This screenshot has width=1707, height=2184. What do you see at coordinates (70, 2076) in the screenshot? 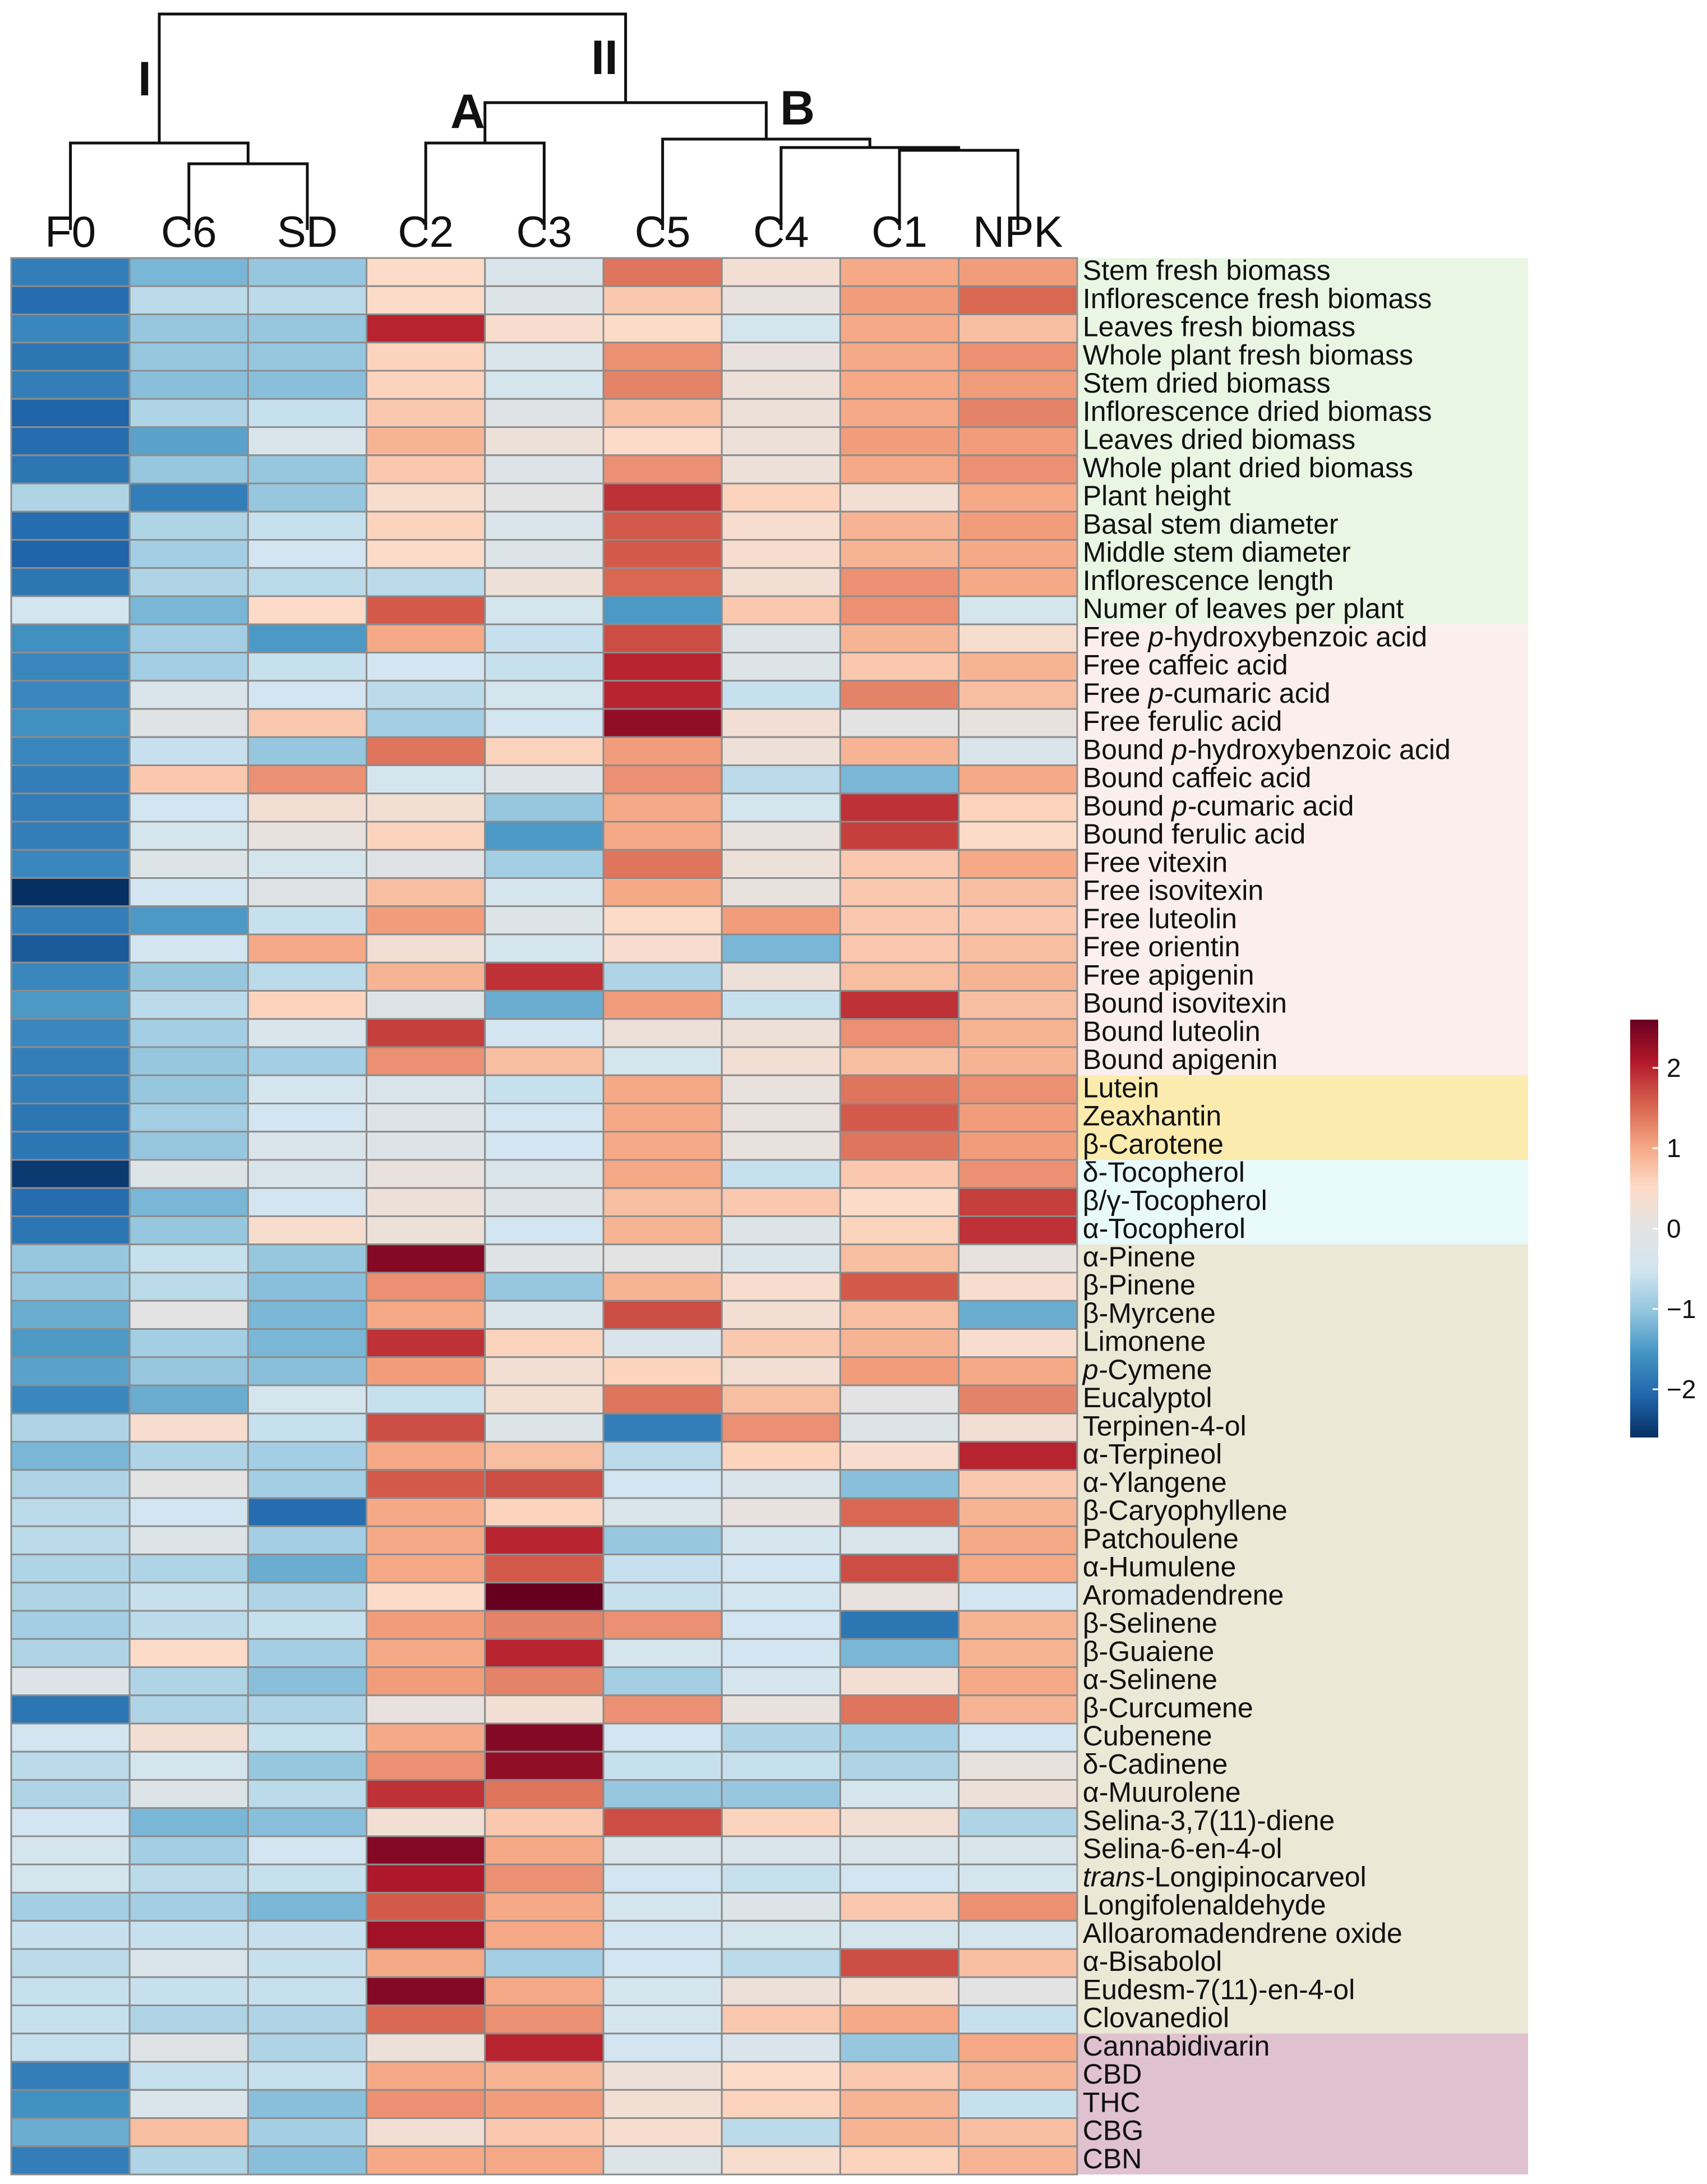
I see `cell-cbd-f0` at bounding box center [70, 2076].